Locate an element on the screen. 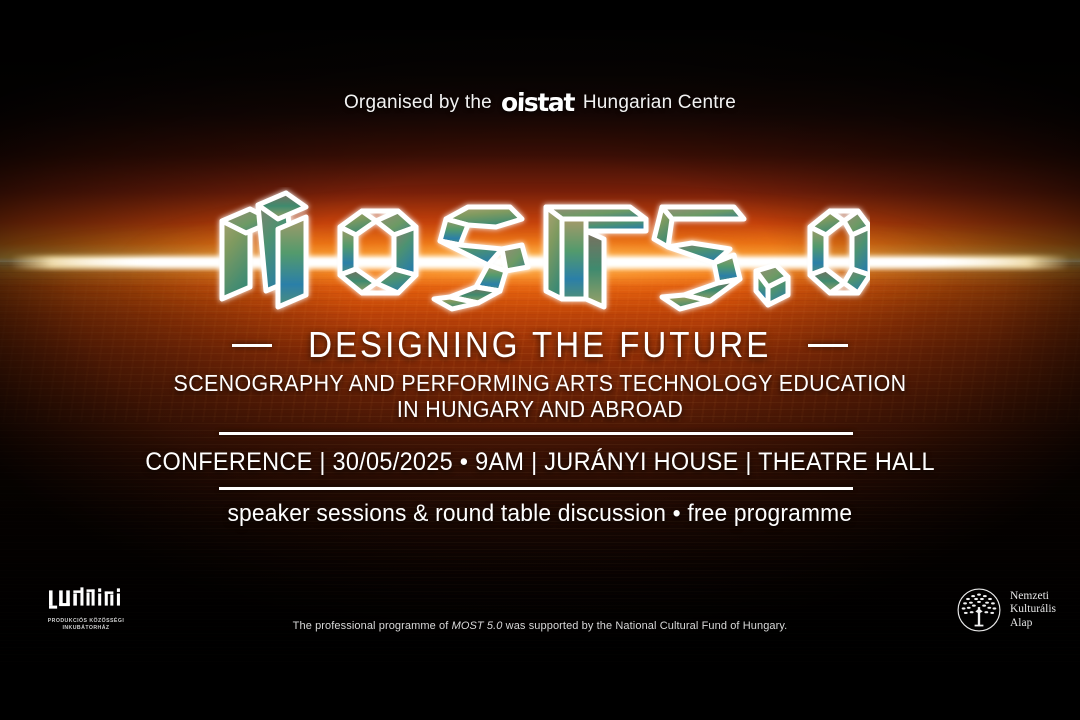 The width and height of the screenshot is (1080, 720). funding-credit-title: MOST 5.0 is located at coordinates (477, 626).